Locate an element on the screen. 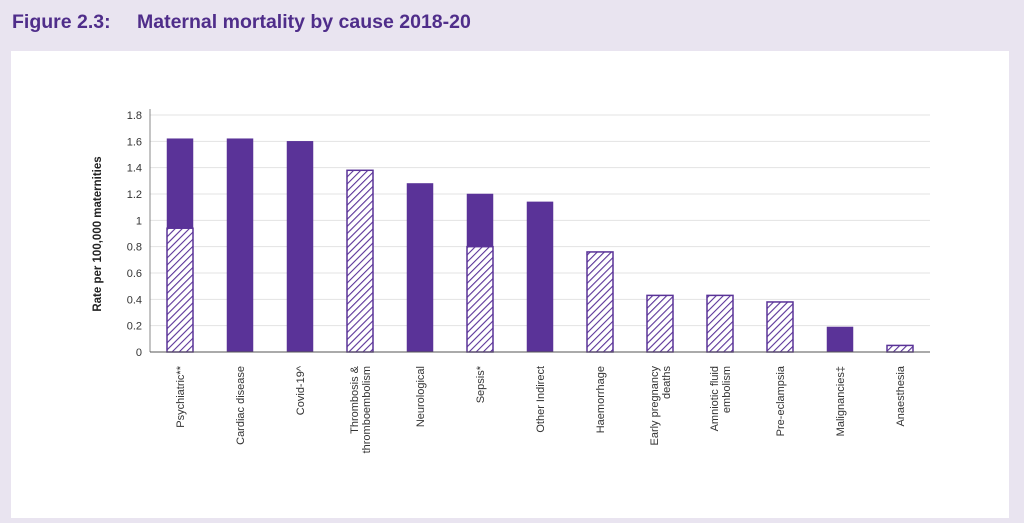 This screenshot has height=523, width=1024. x-tick-label: Malignancies‡ is located at coordinates (841, 401).